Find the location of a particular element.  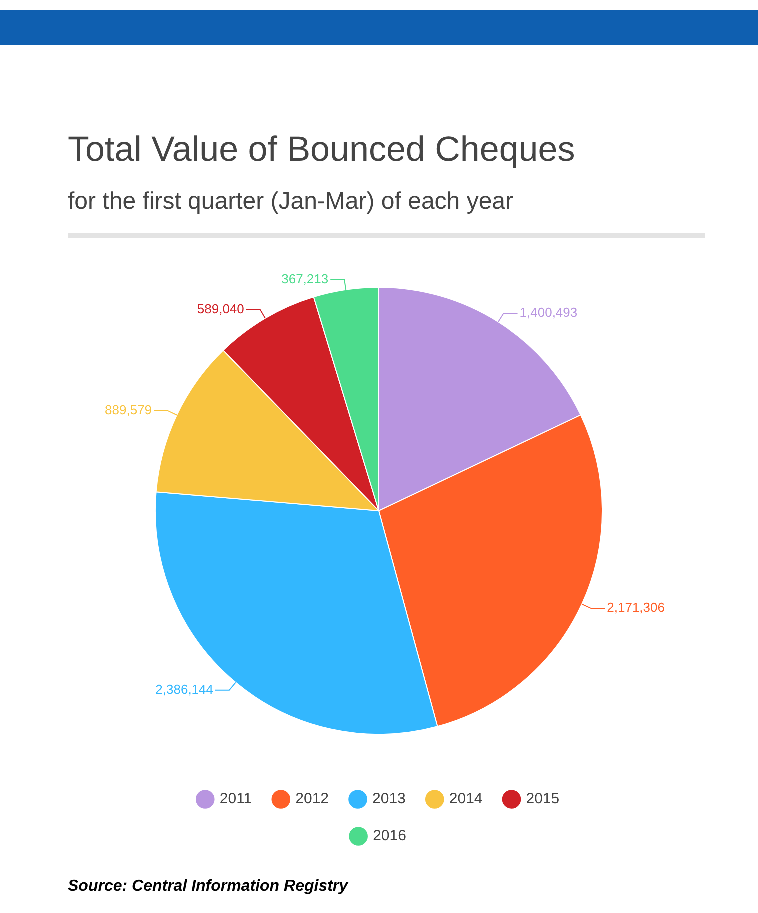

data-label: 367,213 is located at coordinates (305, 279).